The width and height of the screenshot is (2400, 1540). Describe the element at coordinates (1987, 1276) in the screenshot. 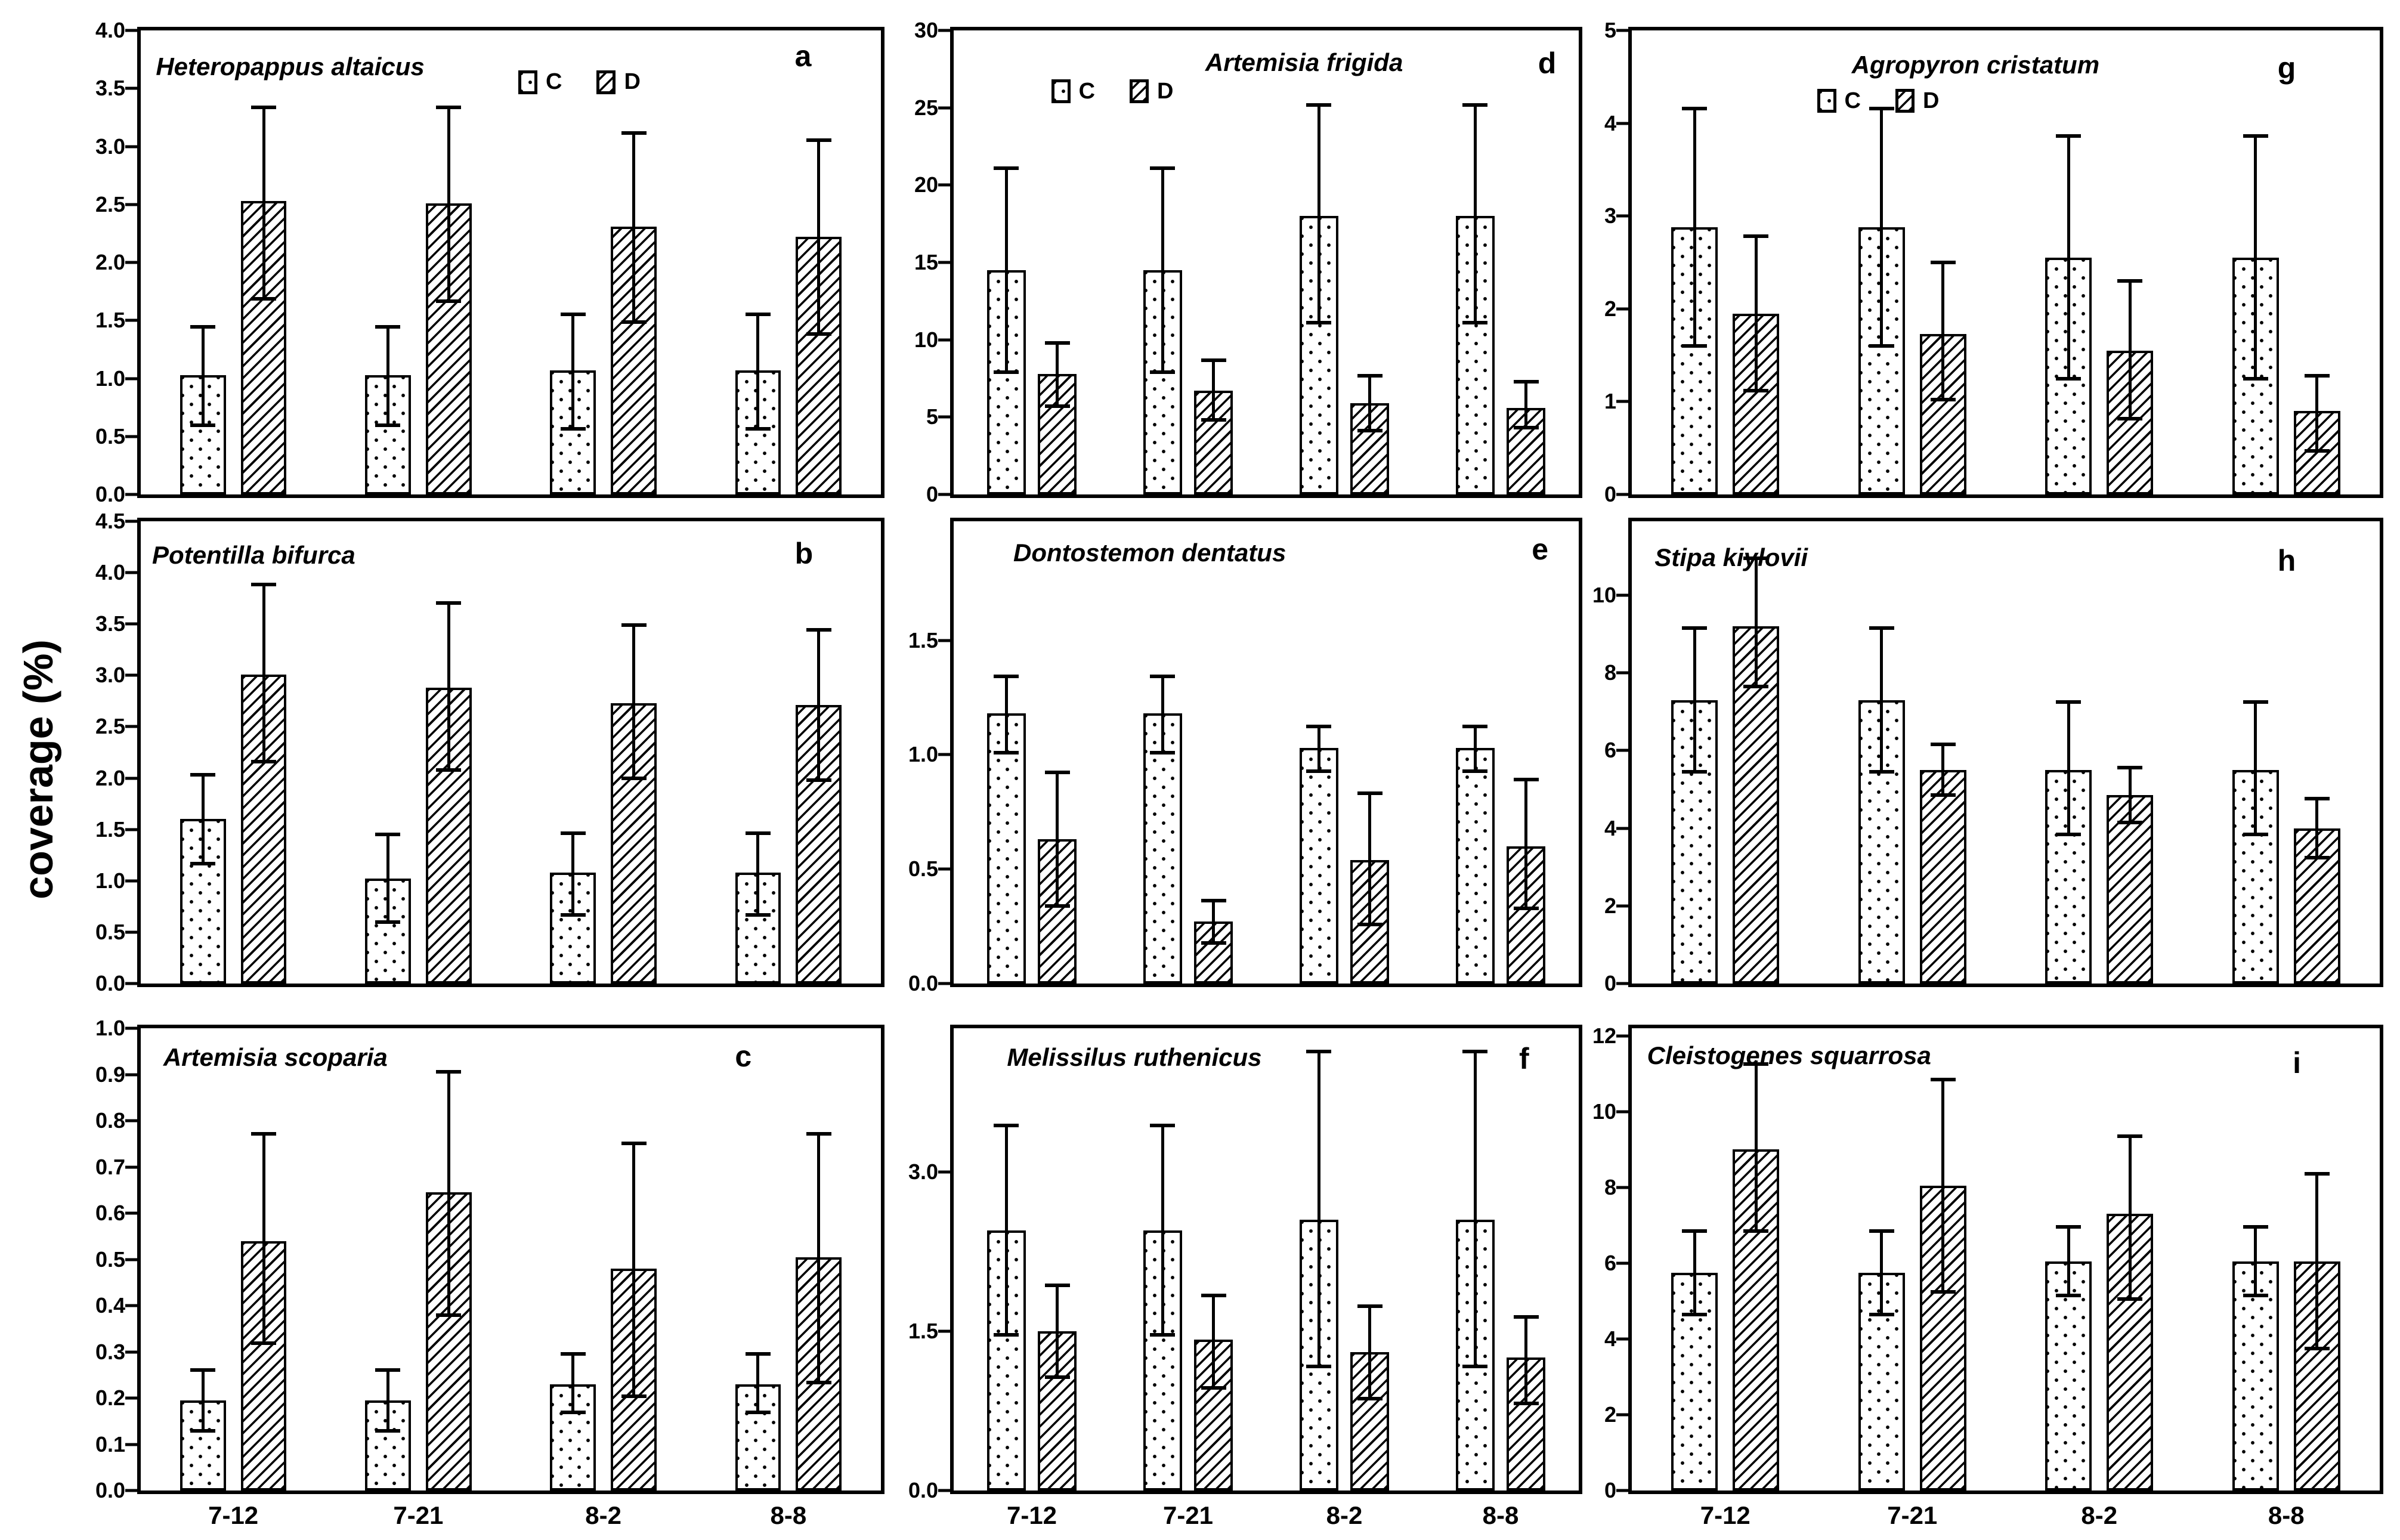

I see `plot-area-i: 0 2 4 6 8 10 12 7-12 7-21 8-2 8-8` at that location.